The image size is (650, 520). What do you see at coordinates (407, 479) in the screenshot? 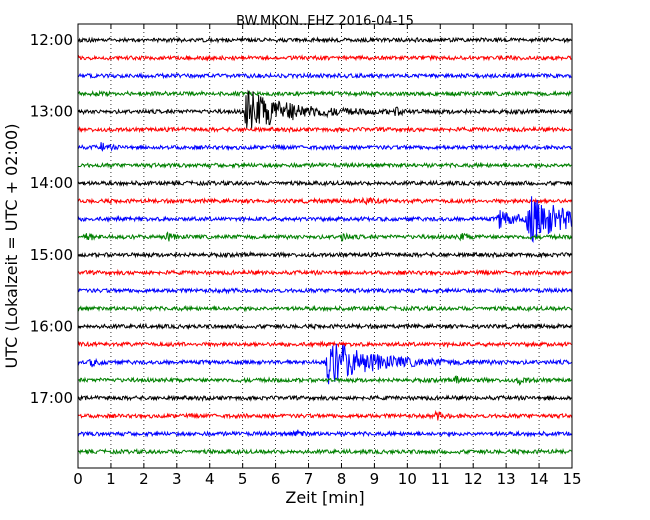
I see `x-tick-label-10: 10` at bounding box center [407, 479].